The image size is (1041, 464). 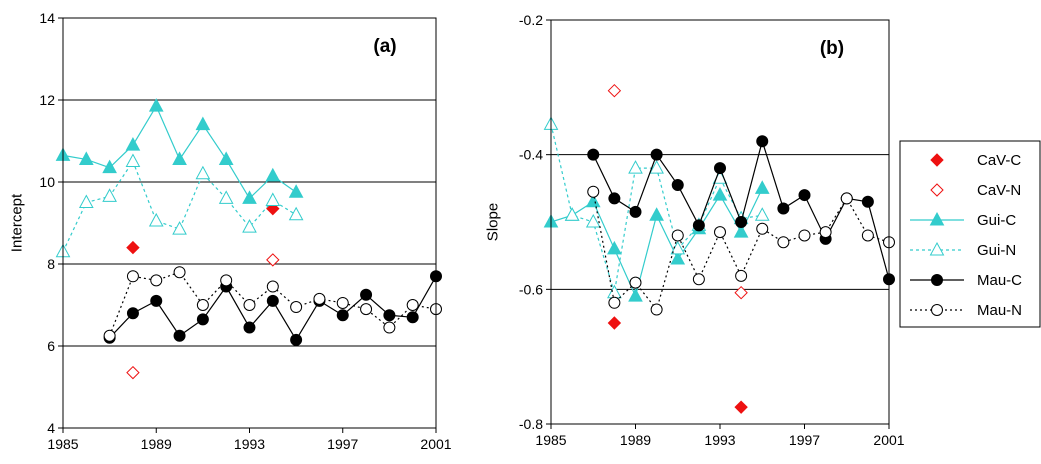 I want to click on panel-b-gridlines, so click(x=720, y=222).